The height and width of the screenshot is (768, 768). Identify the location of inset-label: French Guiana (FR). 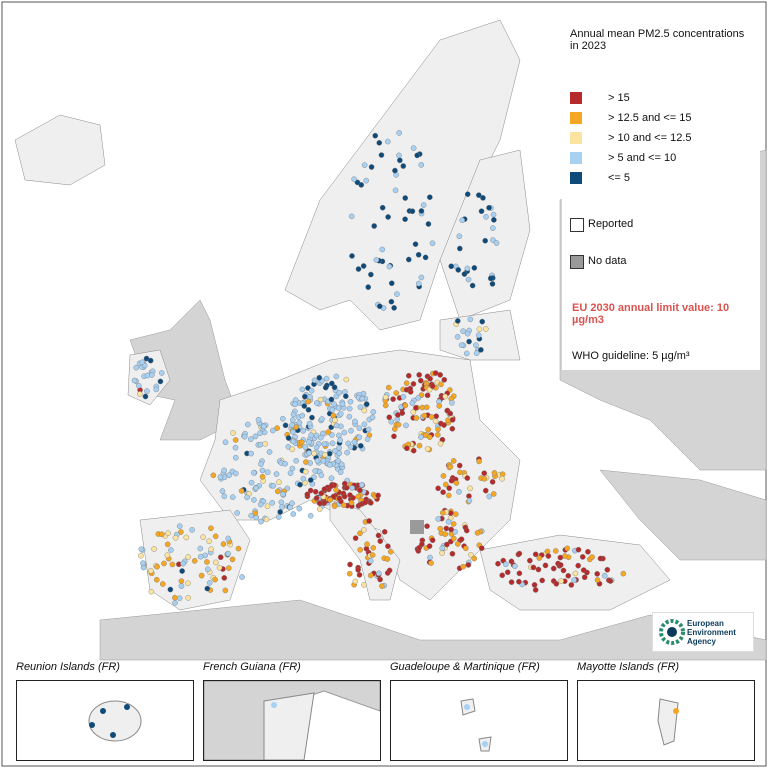
(252, 667).